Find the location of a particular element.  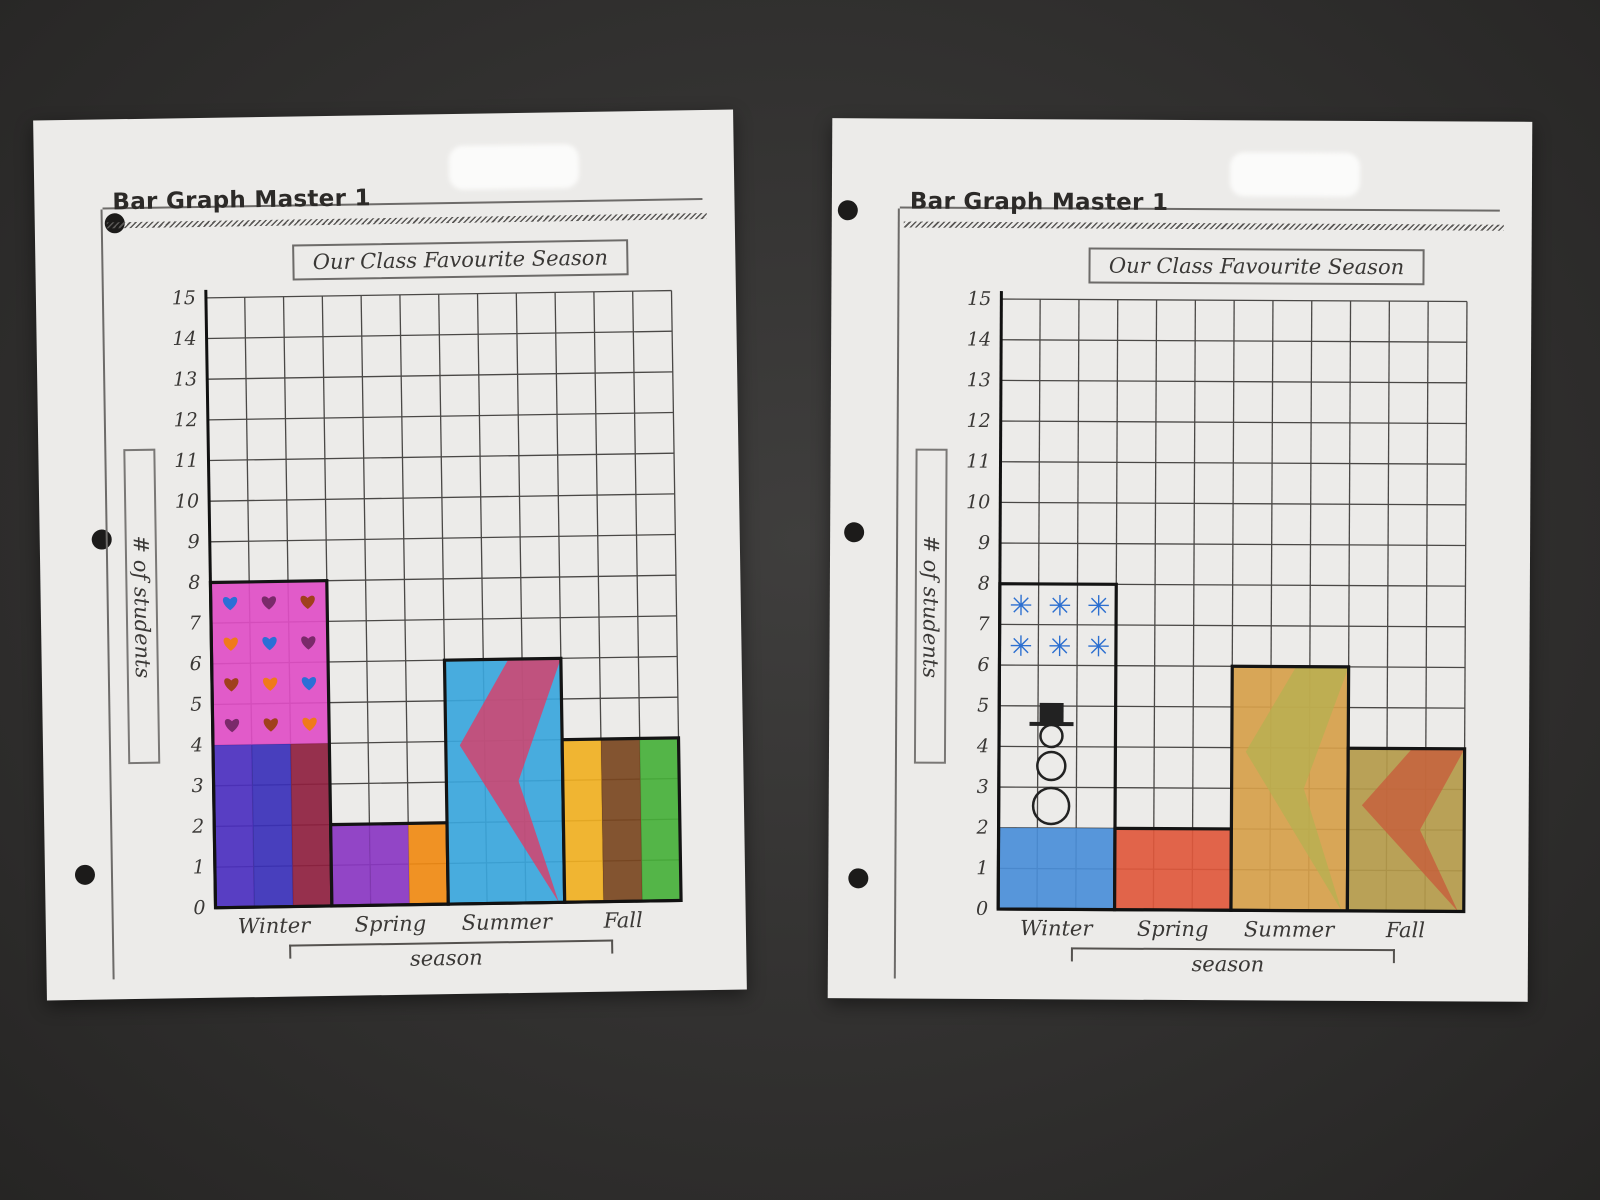

x-tick-label: Spring is located at coordinates (390, 923).